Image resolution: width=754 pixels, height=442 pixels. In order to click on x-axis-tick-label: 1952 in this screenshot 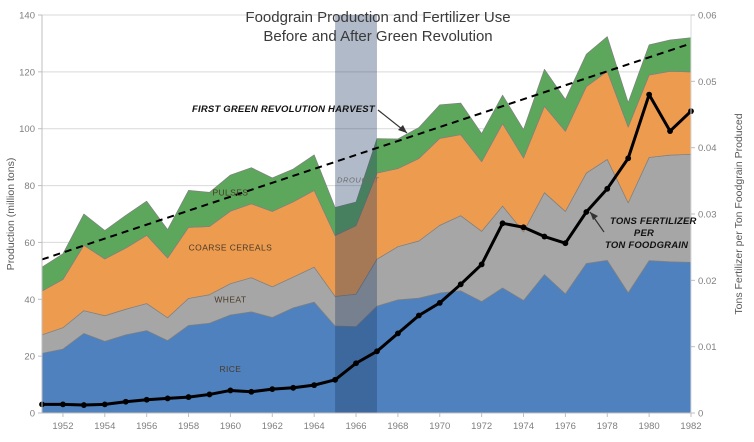, I will do `click(62, 426)`.